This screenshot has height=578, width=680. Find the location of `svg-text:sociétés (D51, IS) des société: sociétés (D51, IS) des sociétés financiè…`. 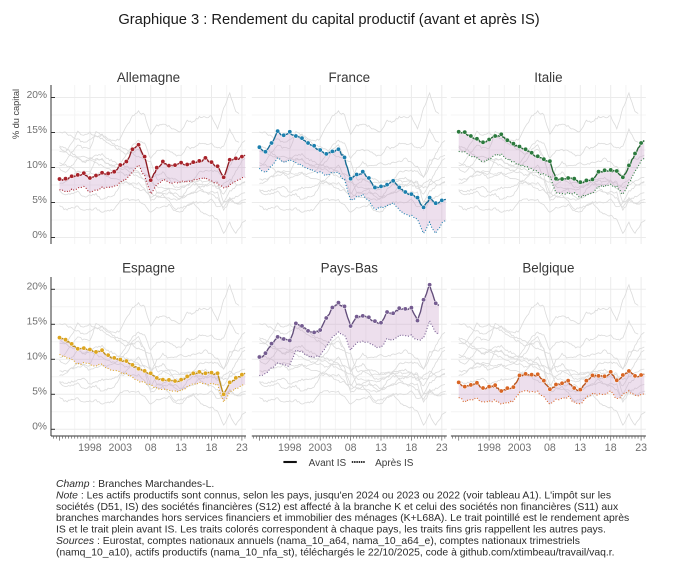

svg-text:sociétés (D51, IS) des société: sociétés (D51, IS) des sociétés financiè… is located at coordinates (337, 507).